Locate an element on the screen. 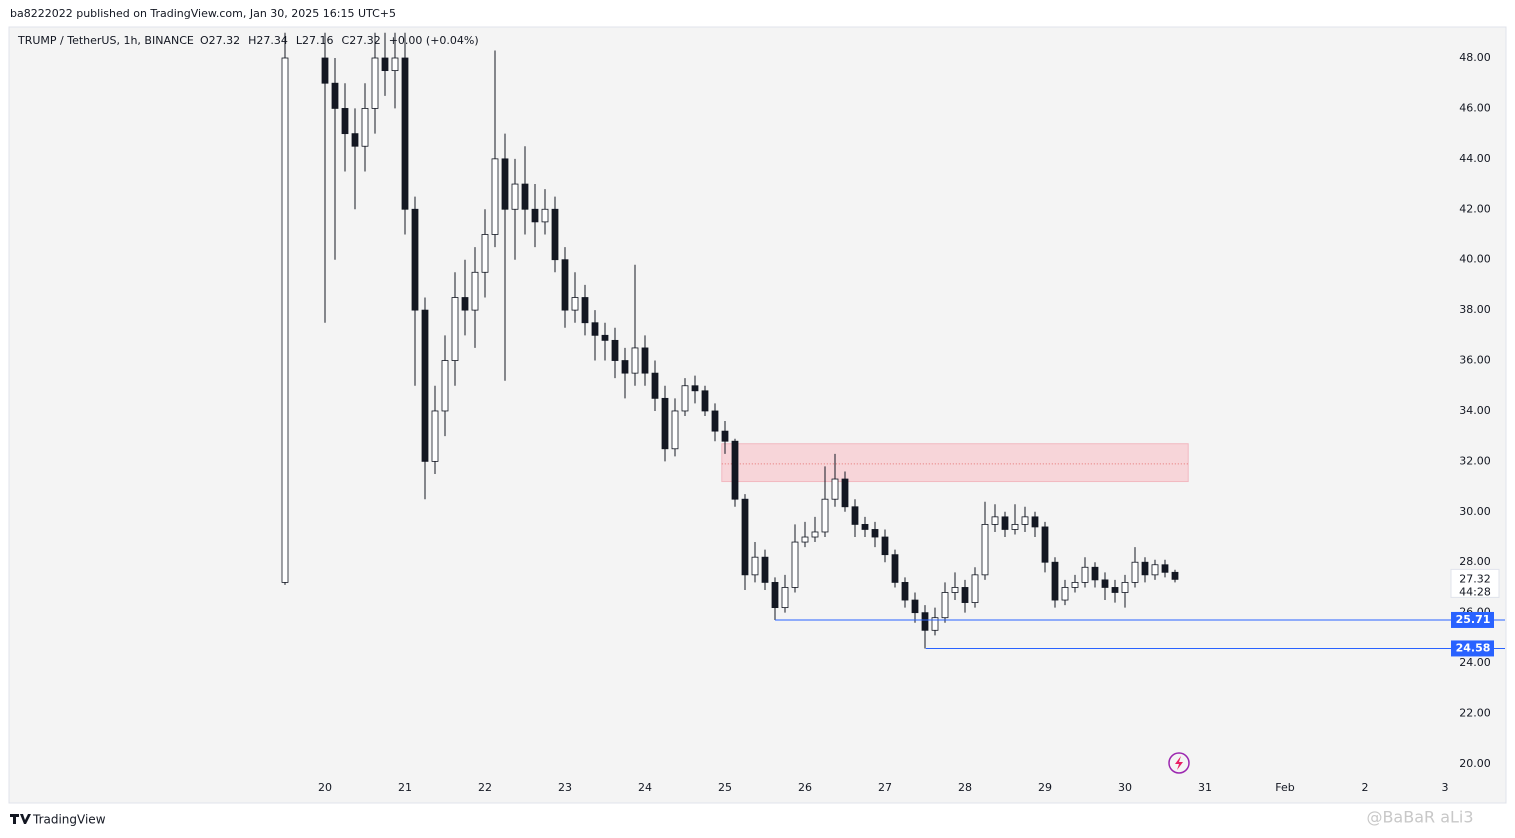 This screenshot has width=1515, height=838. level-label: 25.71 is located at coordinates (1473, 619).